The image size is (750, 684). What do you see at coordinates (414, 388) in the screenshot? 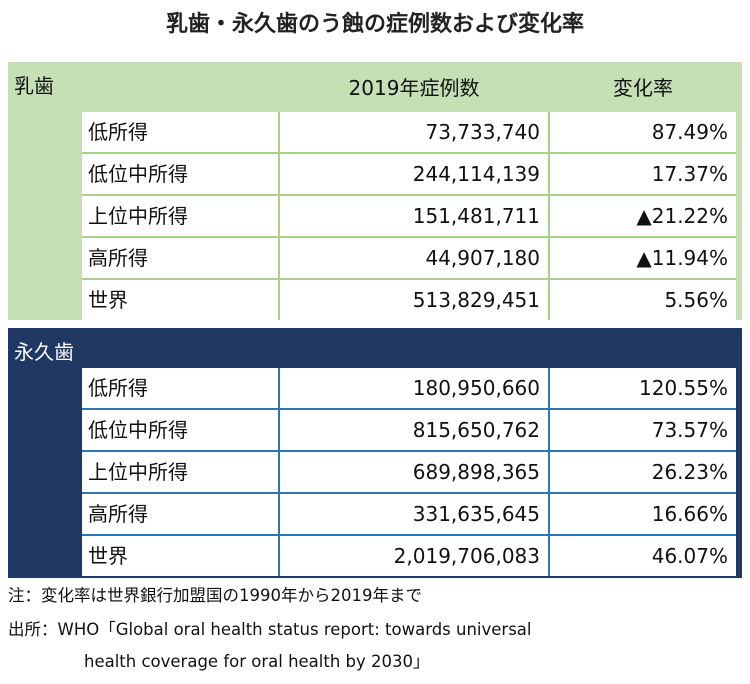
I see `cell-value: 180,950,660` at bounding box center [414, 388].